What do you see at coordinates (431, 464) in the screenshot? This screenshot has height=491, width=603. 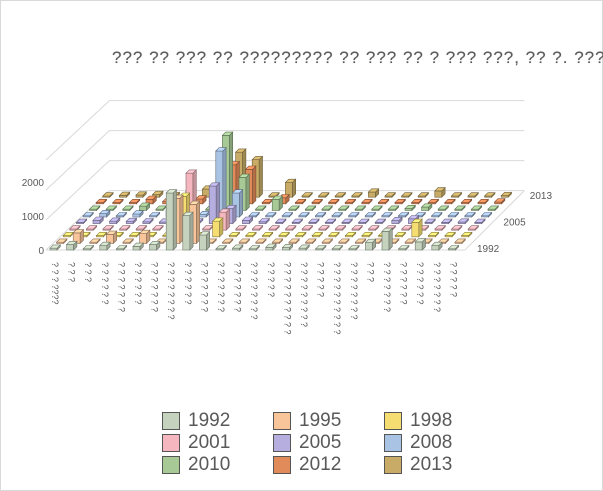 I see `legend-label: 2013` at bounding box center [431, 464].